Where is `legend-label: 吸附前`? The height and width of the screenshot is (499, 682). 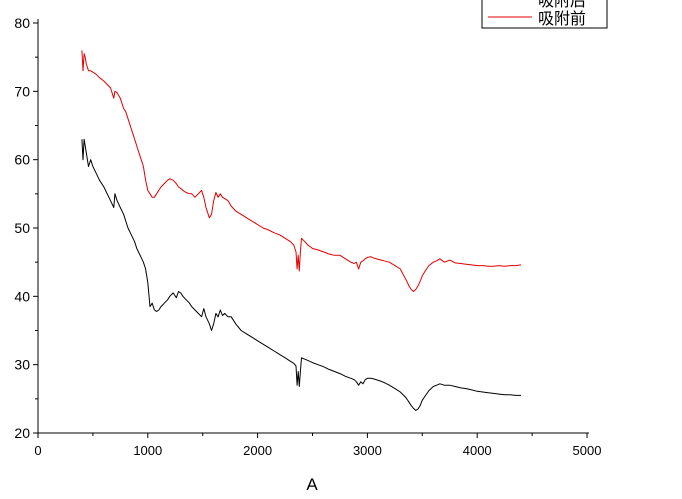
legend-label: 吸附前 is located at coordinates (562, 19).